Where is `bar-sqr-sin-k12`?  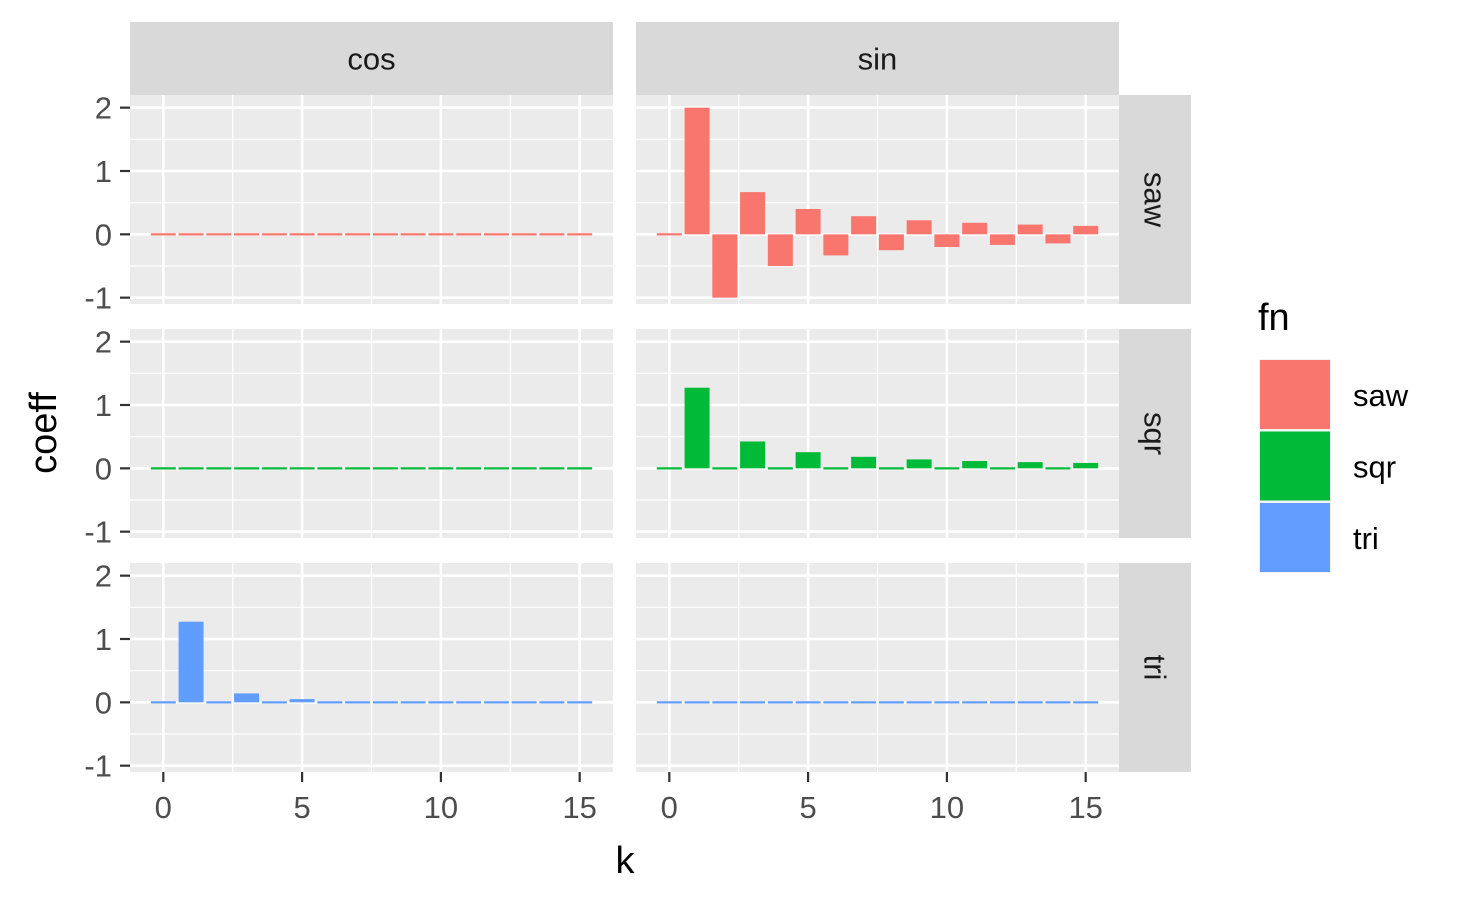 bar-sqr-sin-k12 is located at coordinates (1002, 468).